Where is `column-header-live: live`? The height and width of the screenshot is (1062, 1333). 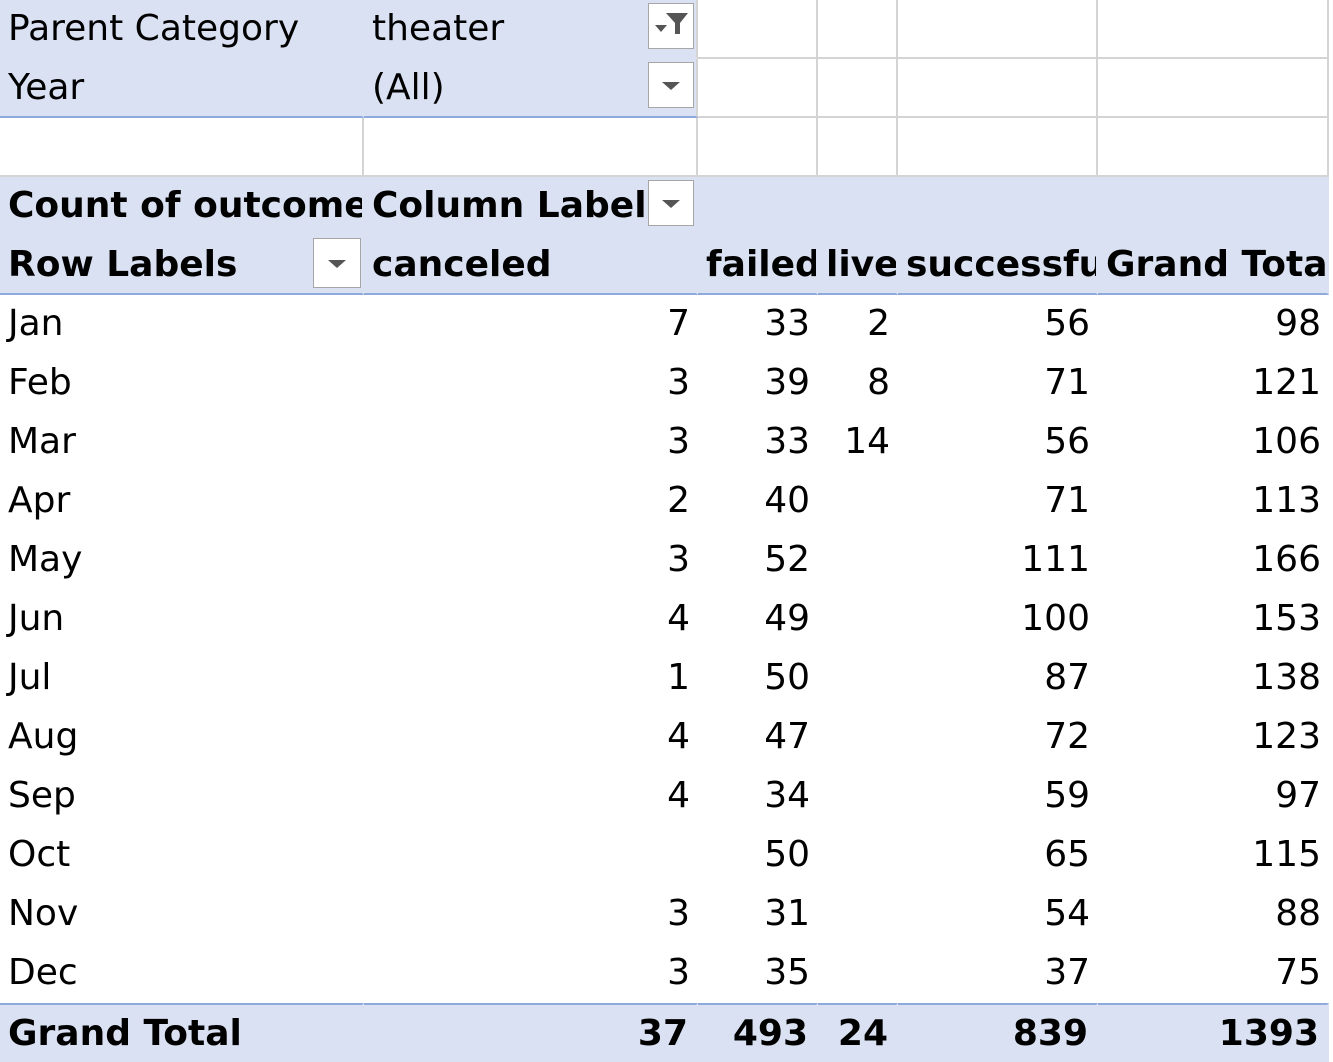
column-header-live: live is located at coordinates (858, 265).